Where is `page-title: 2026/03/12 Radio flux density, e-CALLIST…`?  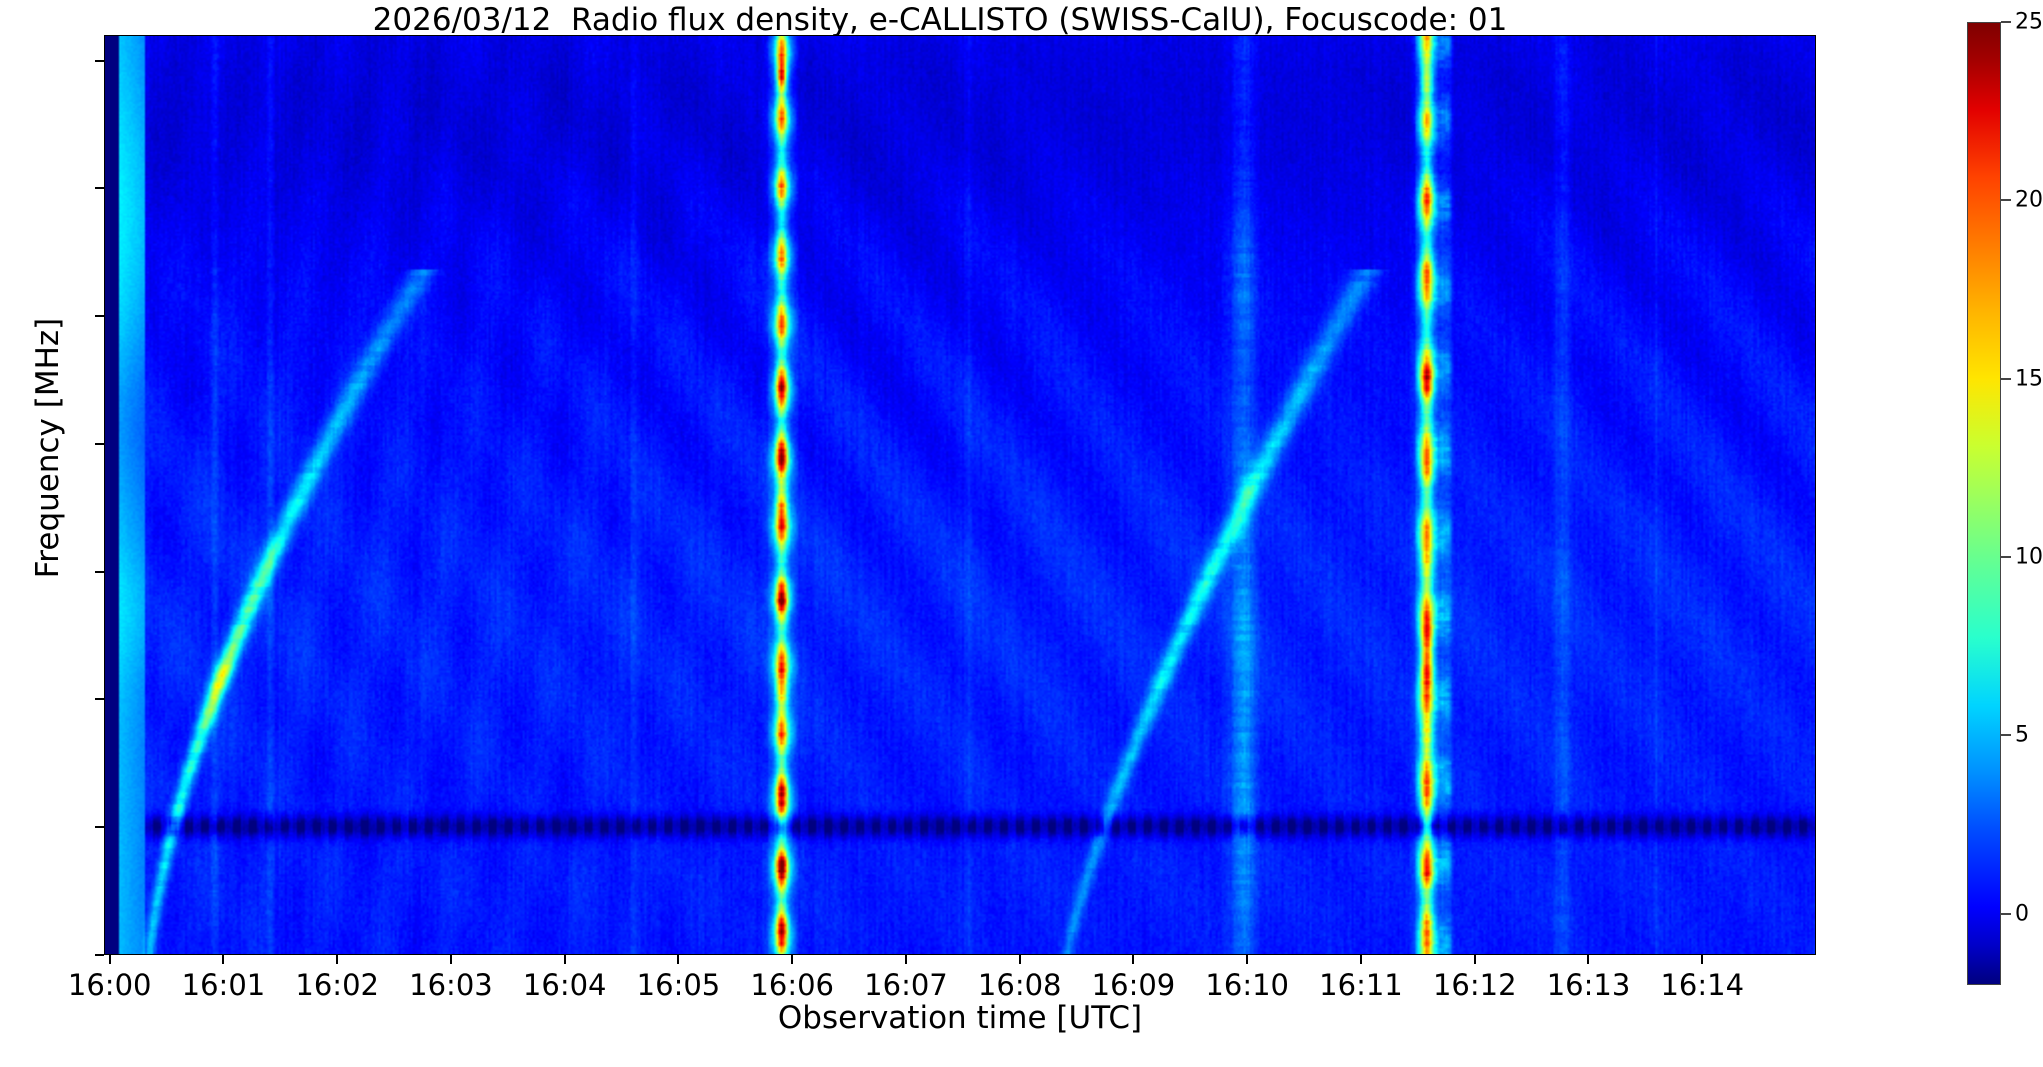 page-title: 2026/03/12 Radio flux density, e-CALLIST… is located at coordinates (940, 20).